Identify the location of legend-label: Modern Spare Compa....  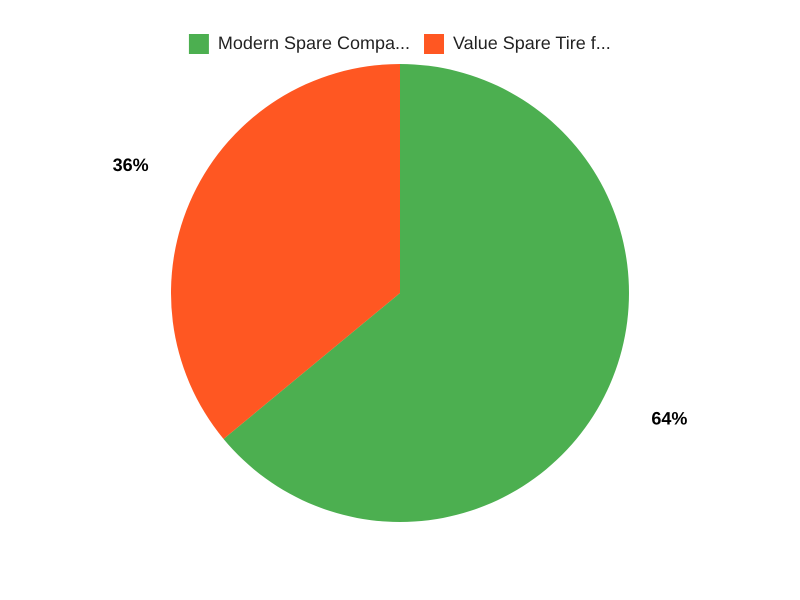
(314, 42).